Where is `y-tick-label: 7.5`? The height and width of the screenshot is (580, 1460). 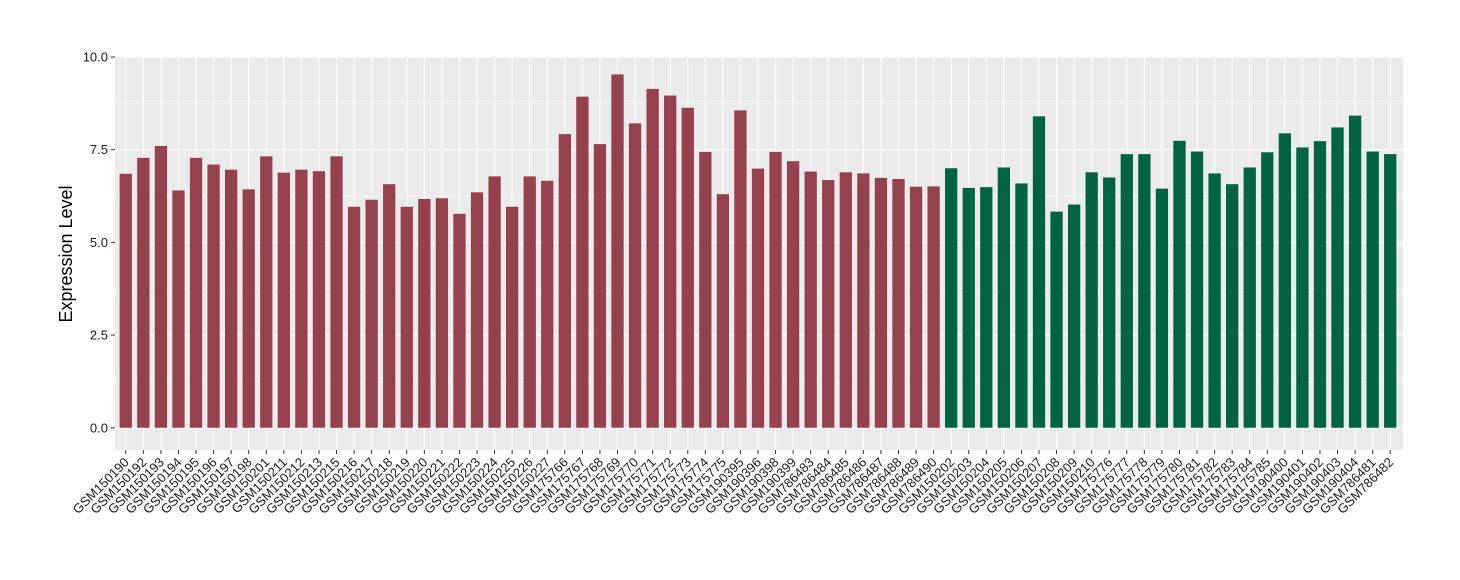
y-tick-label: 7.5 is located at coordinates (99, 149).